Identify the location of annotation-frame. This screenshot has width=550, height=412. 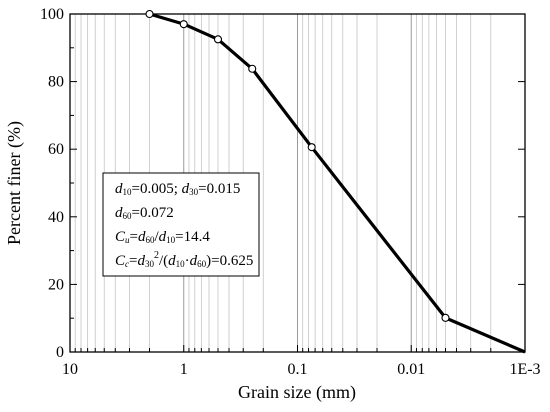
(181, 224).